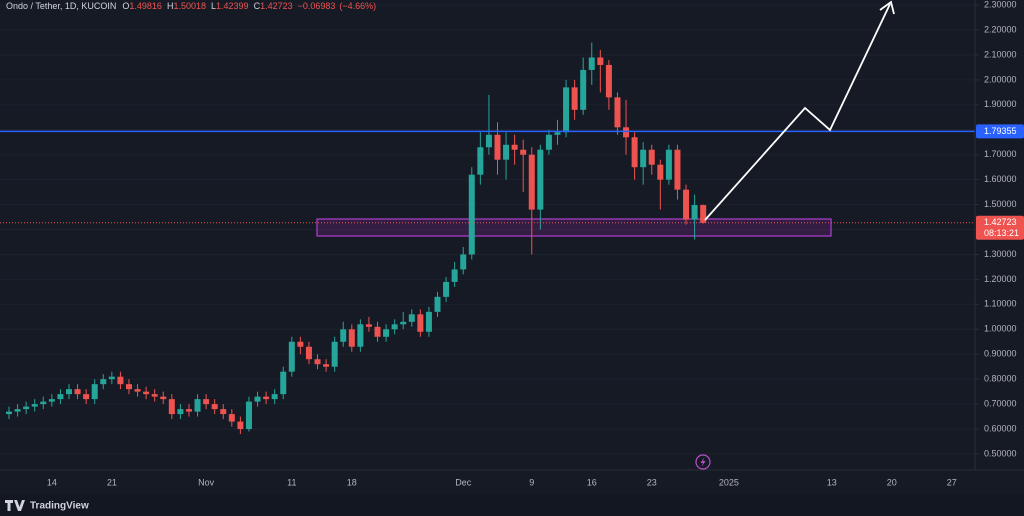 The width and height of the screenshot is (1024, 516). I want to click on ohlc-value: 1.50018, so click(189, 6).